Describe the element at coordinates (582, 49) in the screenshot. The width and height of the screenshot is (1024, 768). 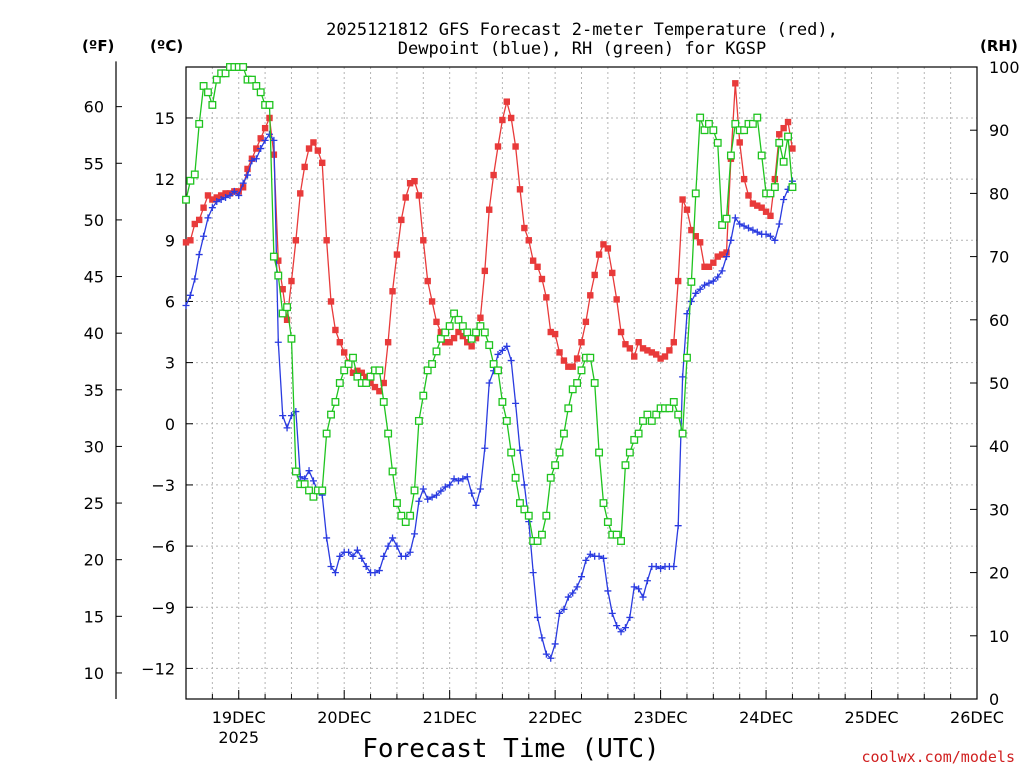
I see `chart-title-line2: Dewpoint (blue), RH (green) for KGSP` at that location.